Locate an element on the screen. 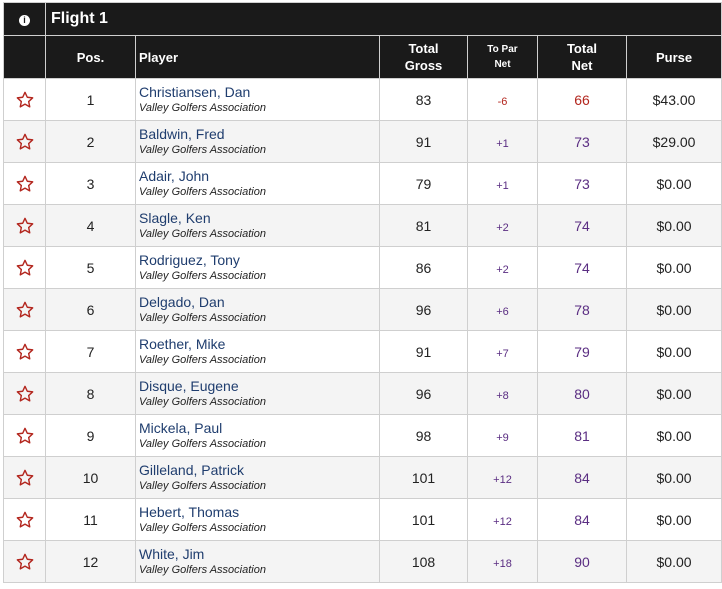  purse-cell: $29.00 is located at coordinates (673, 141).